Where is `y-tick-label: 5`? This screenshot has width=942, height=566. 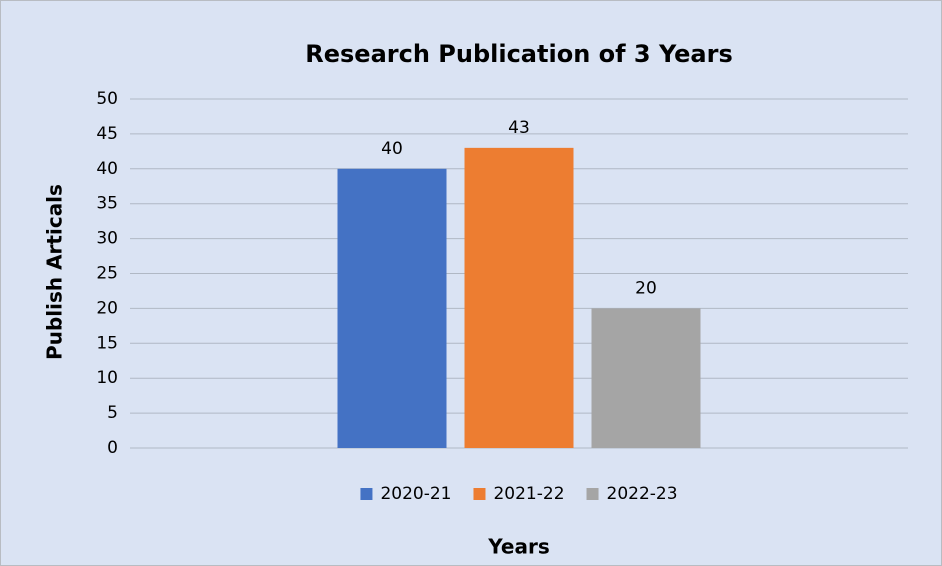 y-tick-label: 5 is located at coordinates (112, 413).